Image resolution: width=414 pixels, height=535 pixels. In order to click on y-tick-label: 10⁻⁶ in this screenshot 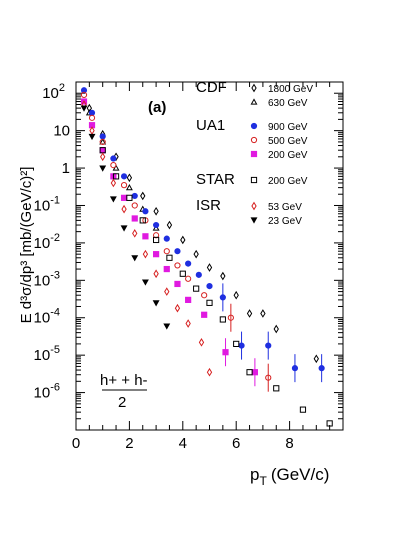, I will do `click(47, 392)`.